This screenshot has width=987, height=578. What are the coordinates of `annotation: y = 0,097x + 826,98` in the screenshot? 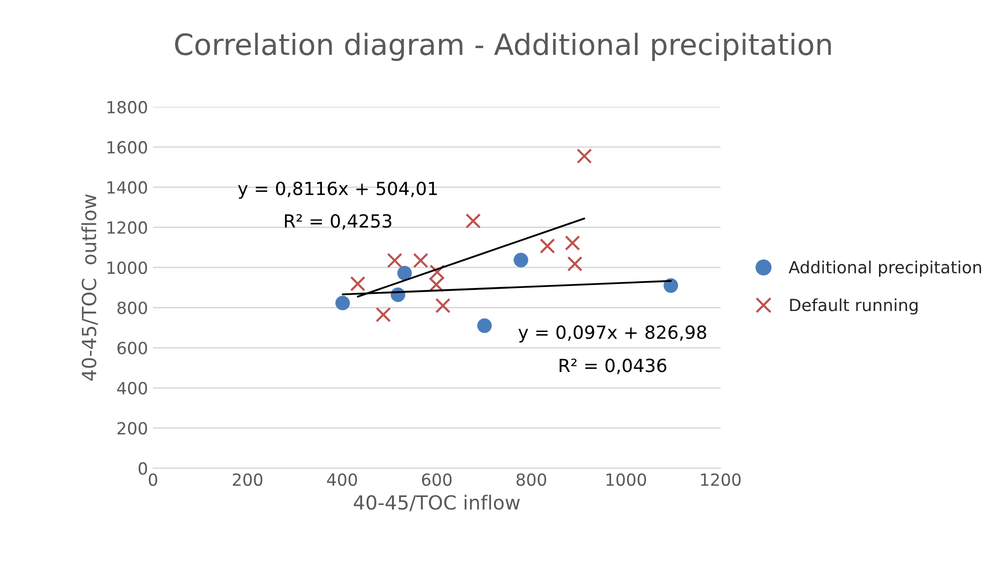 It's located at (612, 334).